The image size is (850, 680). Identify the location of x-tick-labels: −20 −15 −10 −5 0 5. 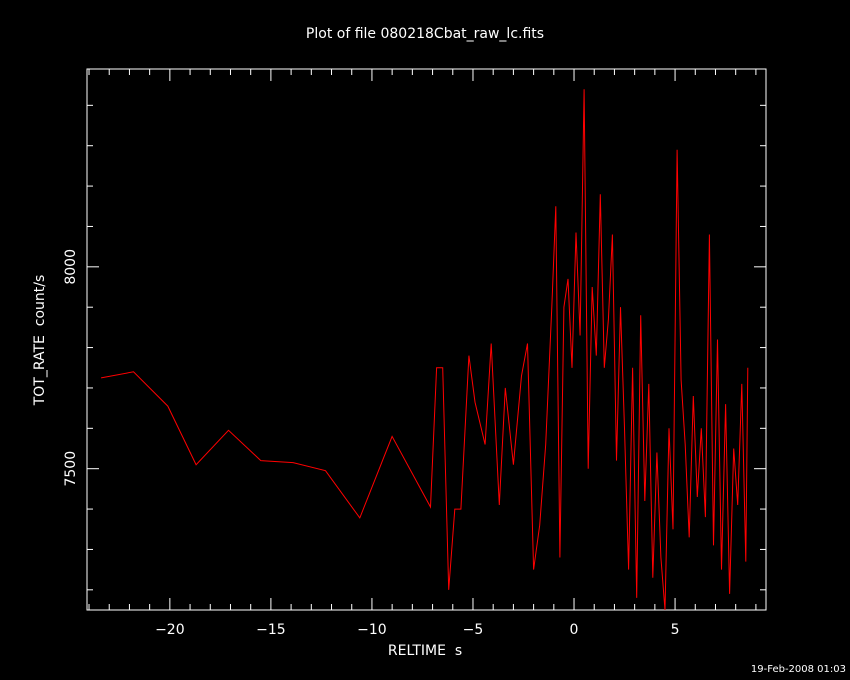
(417, 630).